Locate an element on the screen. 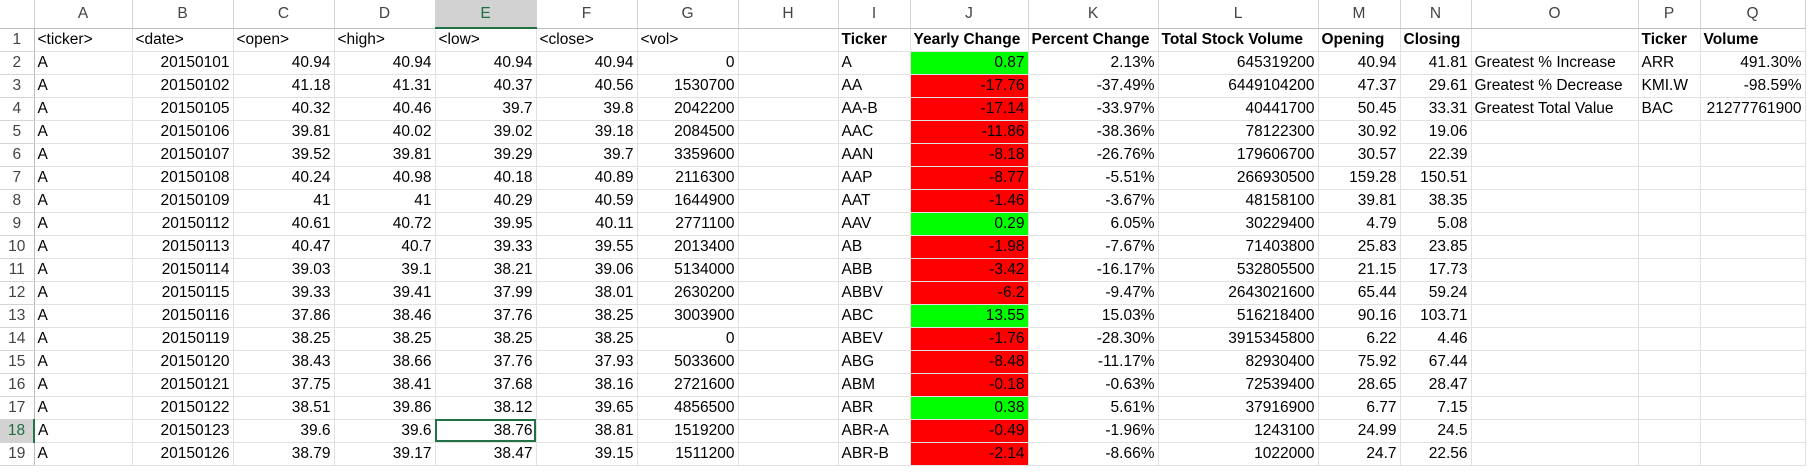 The image size is (1815, 473). cell-O12 is located at coordinates (1555, 293).